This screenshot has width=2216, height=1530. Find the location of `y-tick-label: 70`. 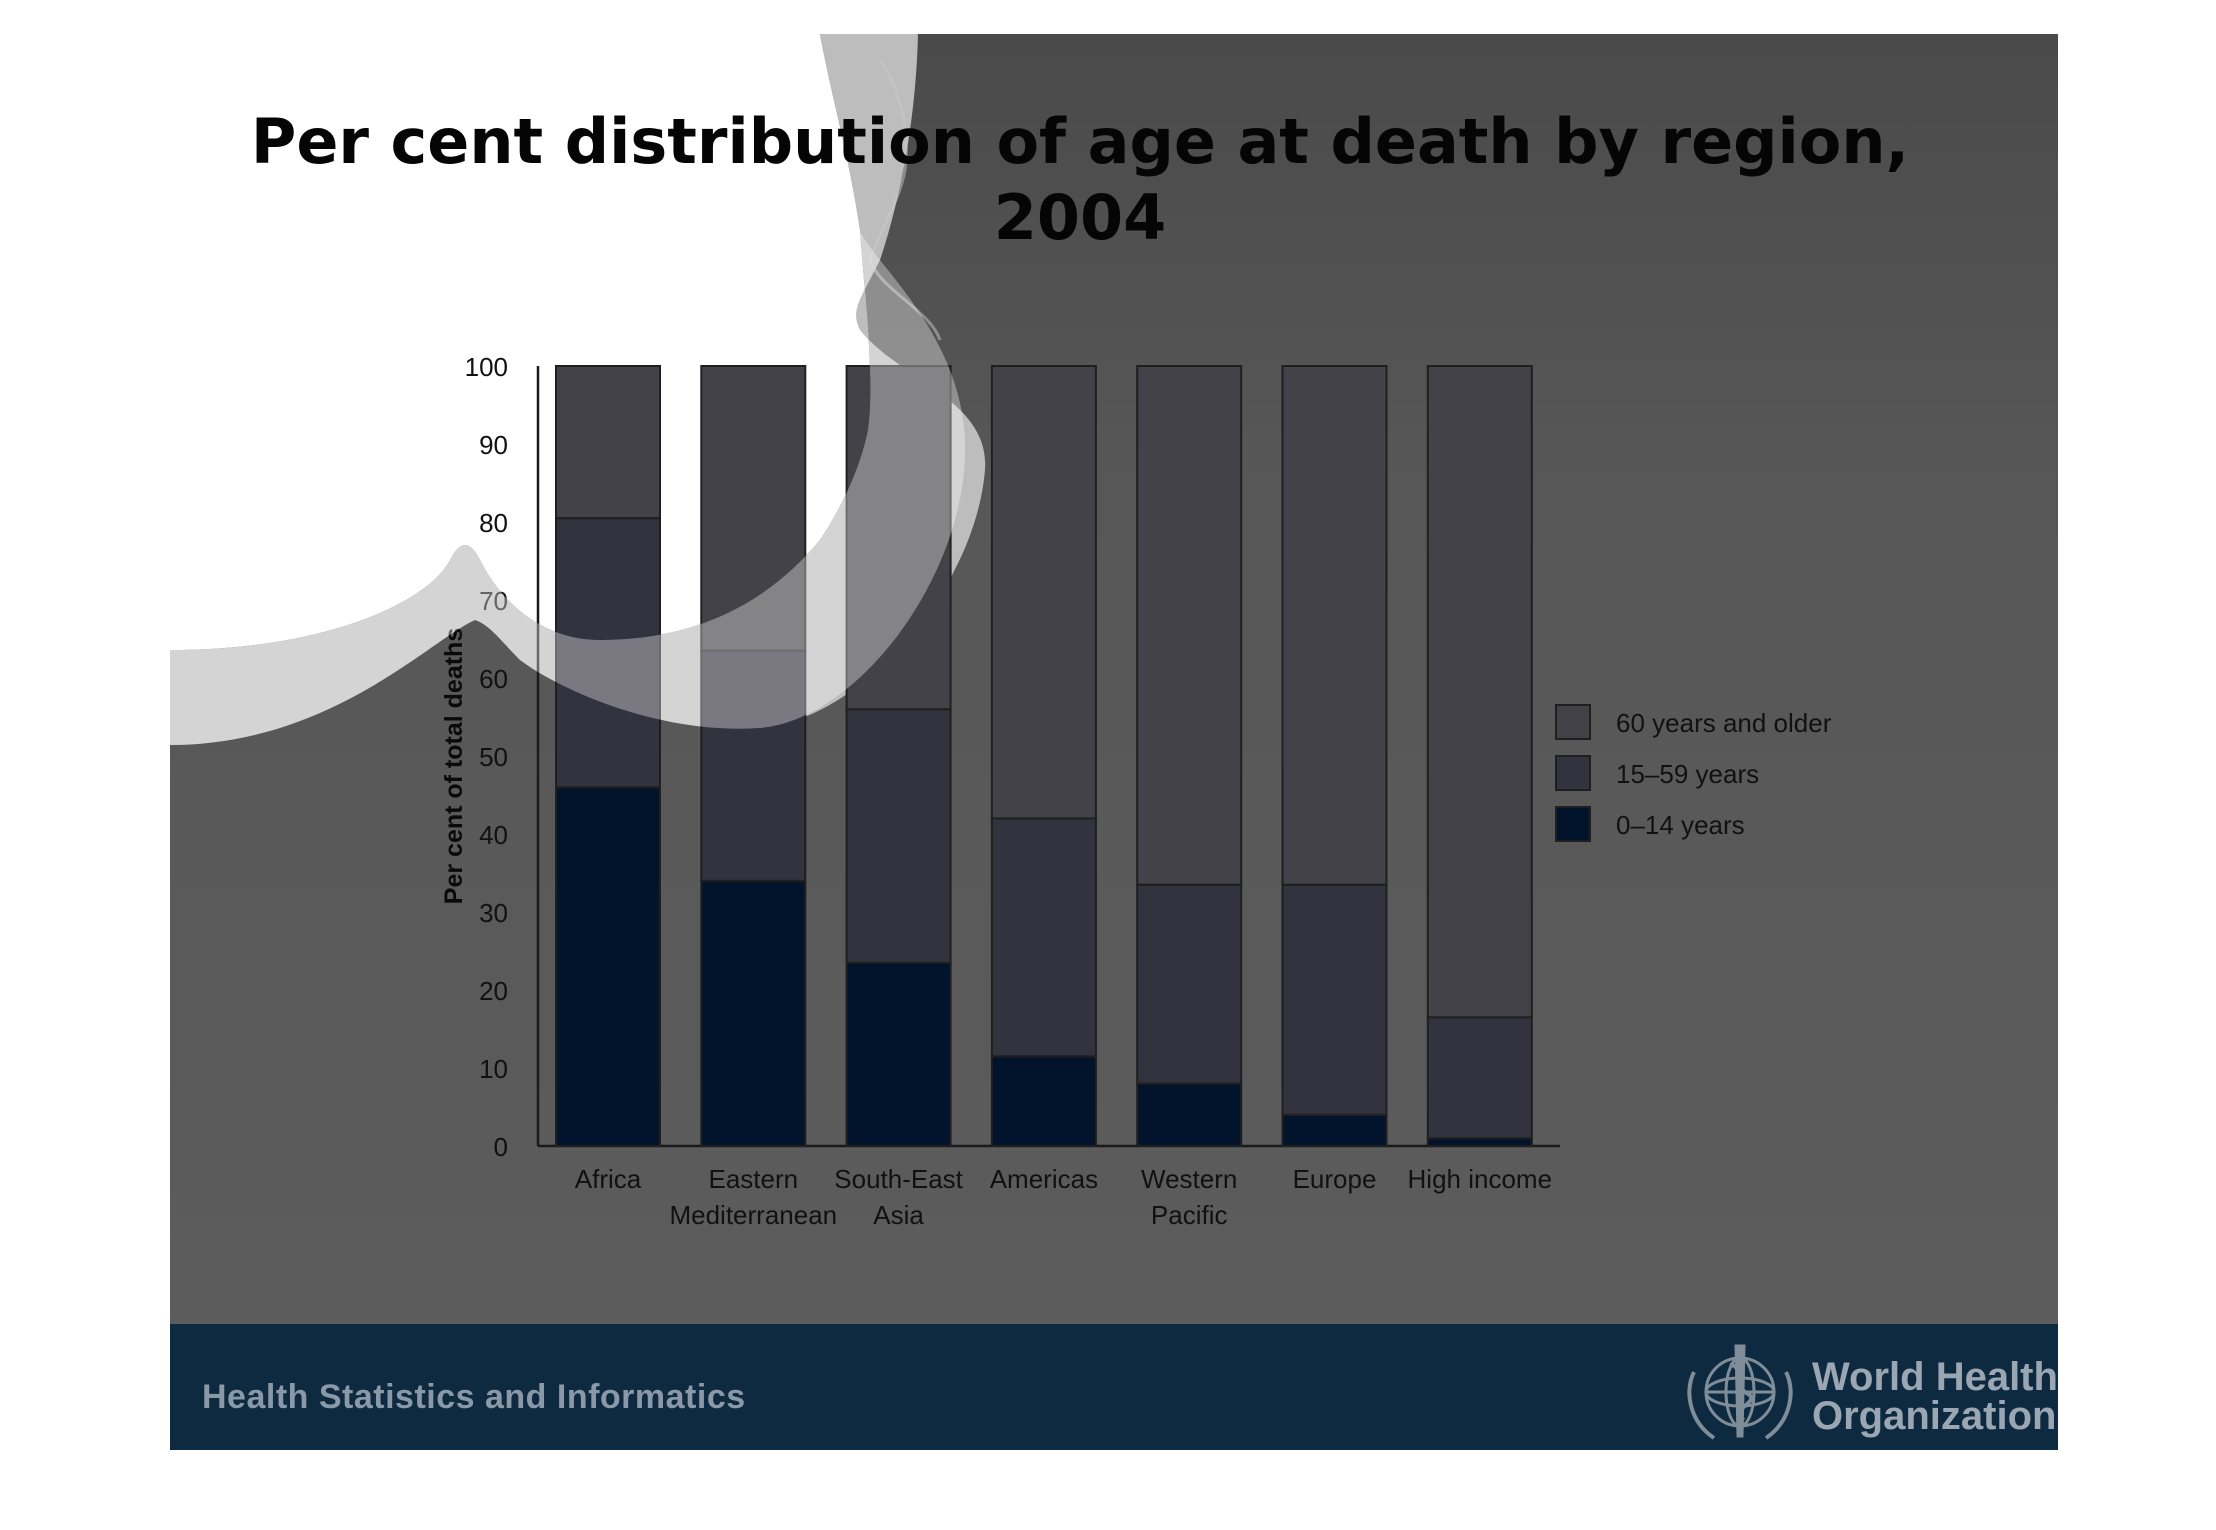

y-tick-label: 70 is located at coordinates (493, 601).